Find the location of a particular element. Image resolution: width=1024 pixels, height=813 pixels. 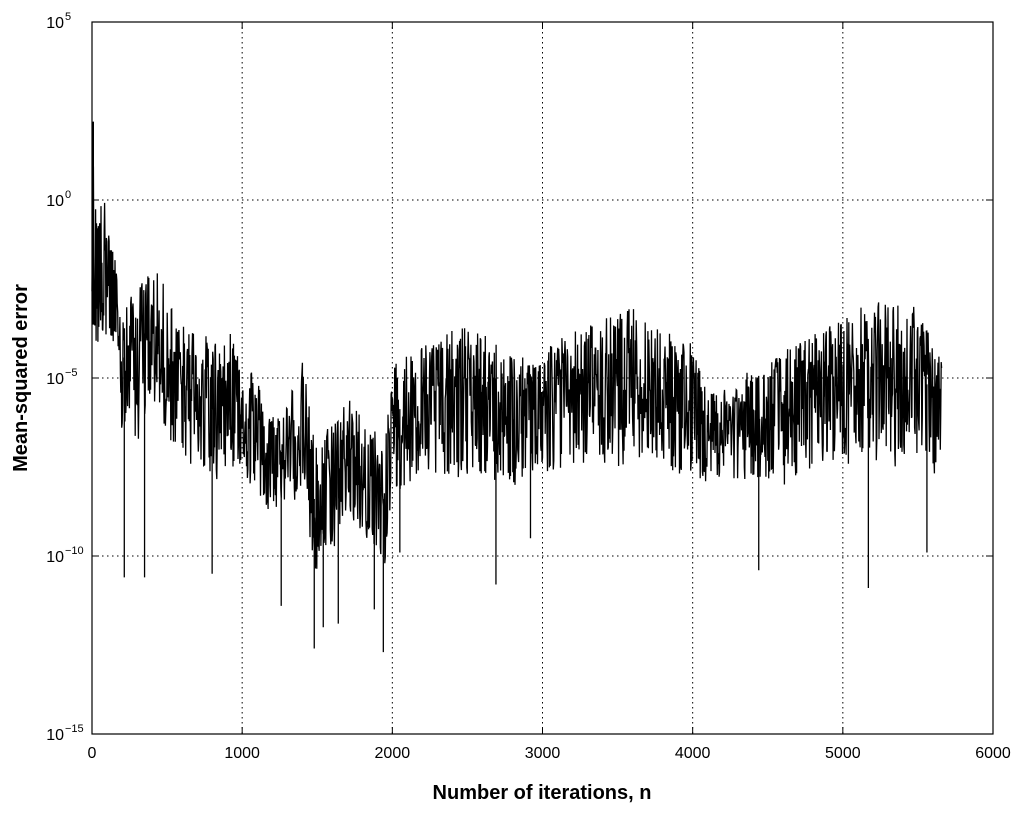

y-axis-title: Mean-squared error is located at coordinates (21, 378).